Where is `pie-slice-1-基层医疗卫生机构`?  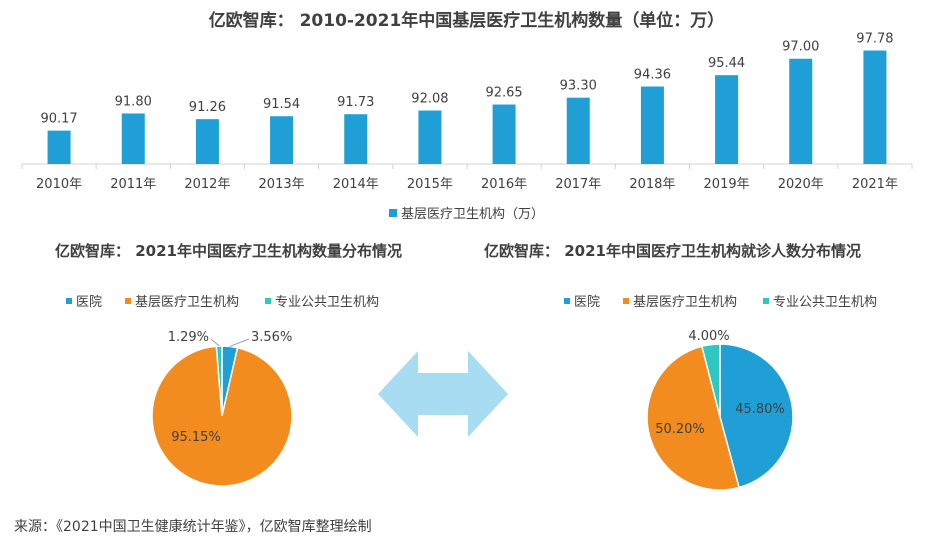
pie-slice-1-基层医疗卫生机构 is located at coordinates (222, 416).